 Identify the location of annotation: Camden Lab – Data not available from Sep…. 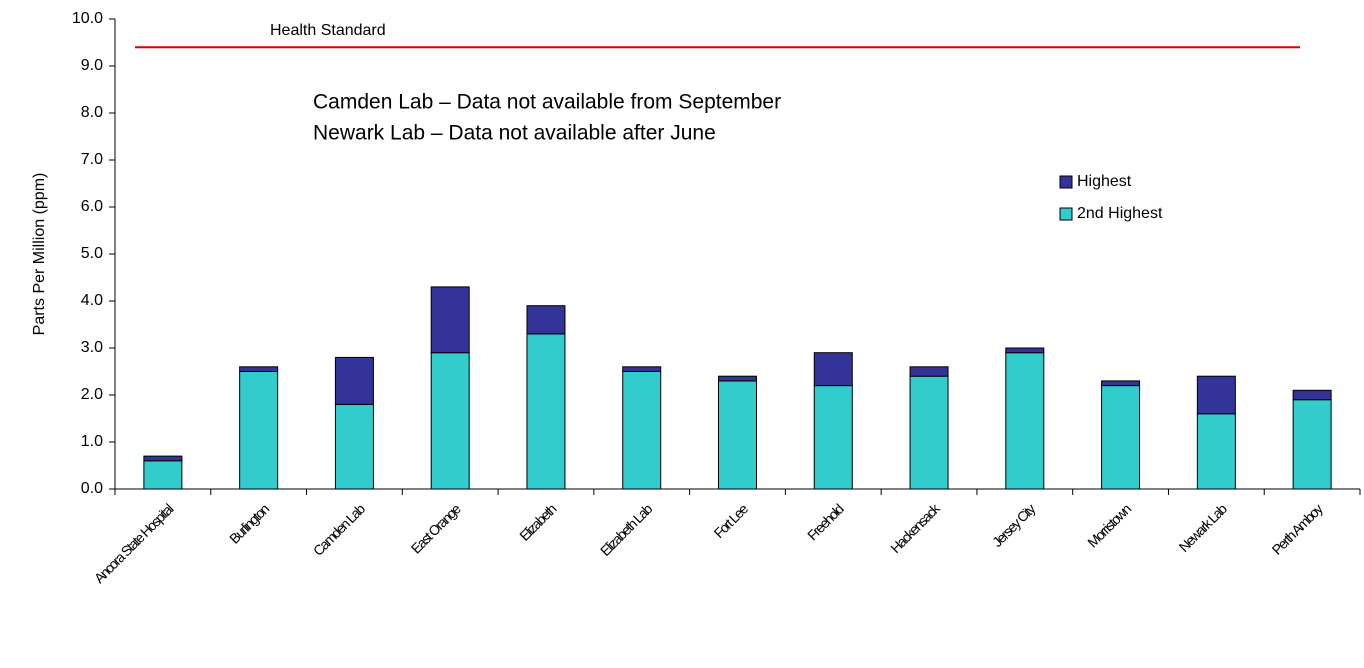
(547, 102).